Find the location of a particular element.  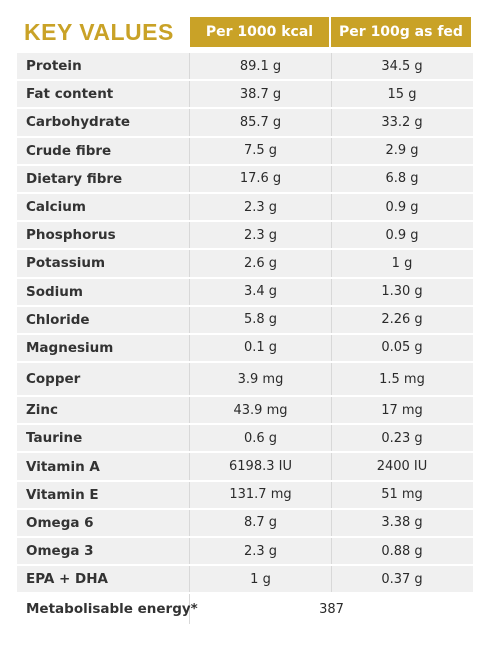

value-per-100g: 2.9 g is located at coordinates (402, 151).